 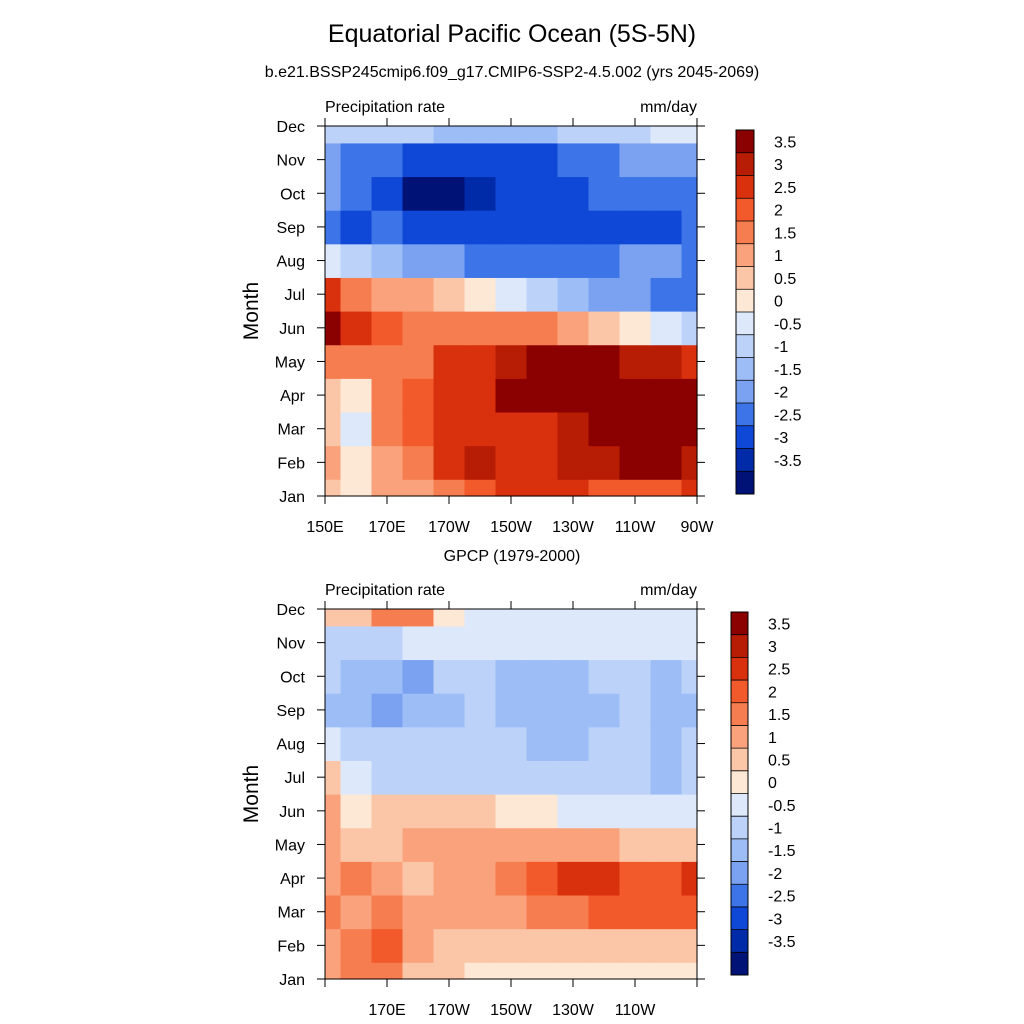 I want to click on y-tick-label: Jul, so click(x=295, y=778).